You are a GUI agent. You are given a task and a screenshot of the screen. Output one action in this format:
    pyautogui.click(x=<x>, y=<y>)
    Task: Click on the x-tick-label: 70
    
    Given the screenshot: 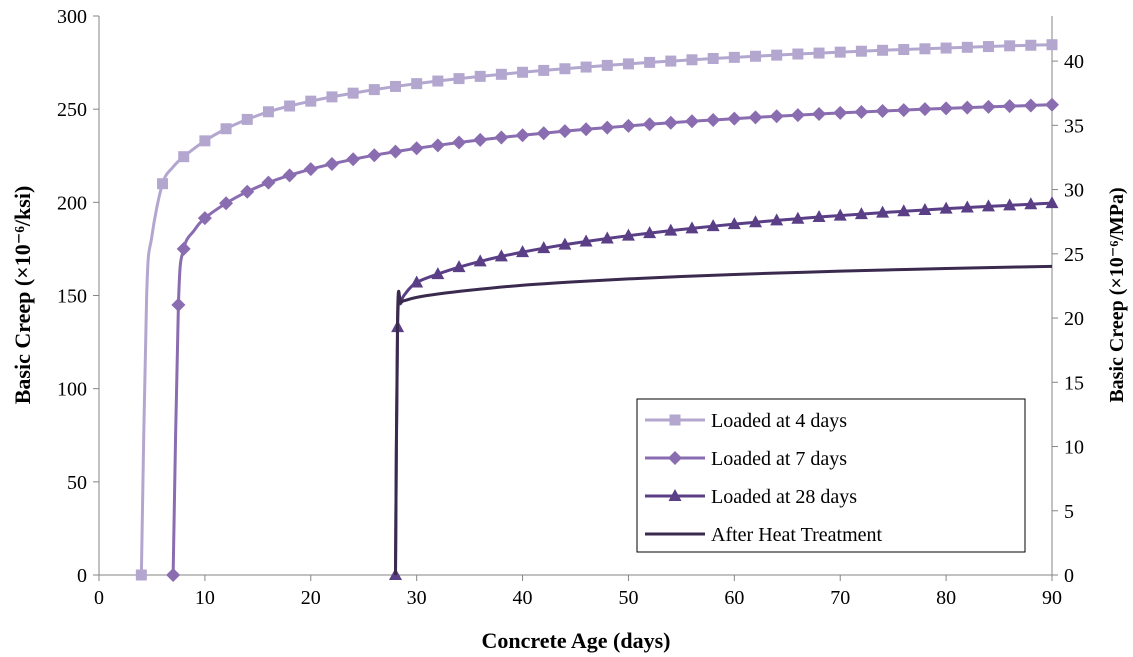 What is the action you would take?
    pyautogui.click(x=840, y=598)
    